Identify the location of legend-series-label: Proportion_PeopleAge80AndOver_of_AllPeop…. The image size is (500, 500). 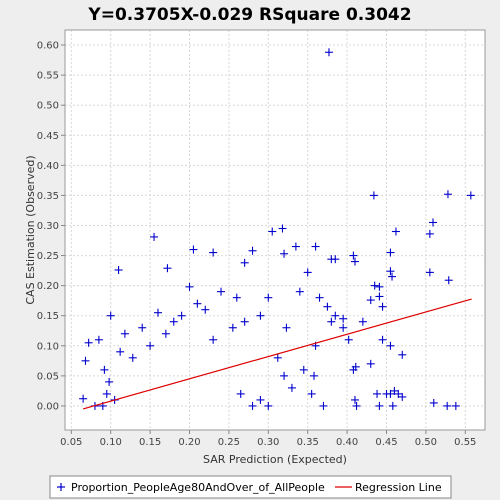
(198, 487).